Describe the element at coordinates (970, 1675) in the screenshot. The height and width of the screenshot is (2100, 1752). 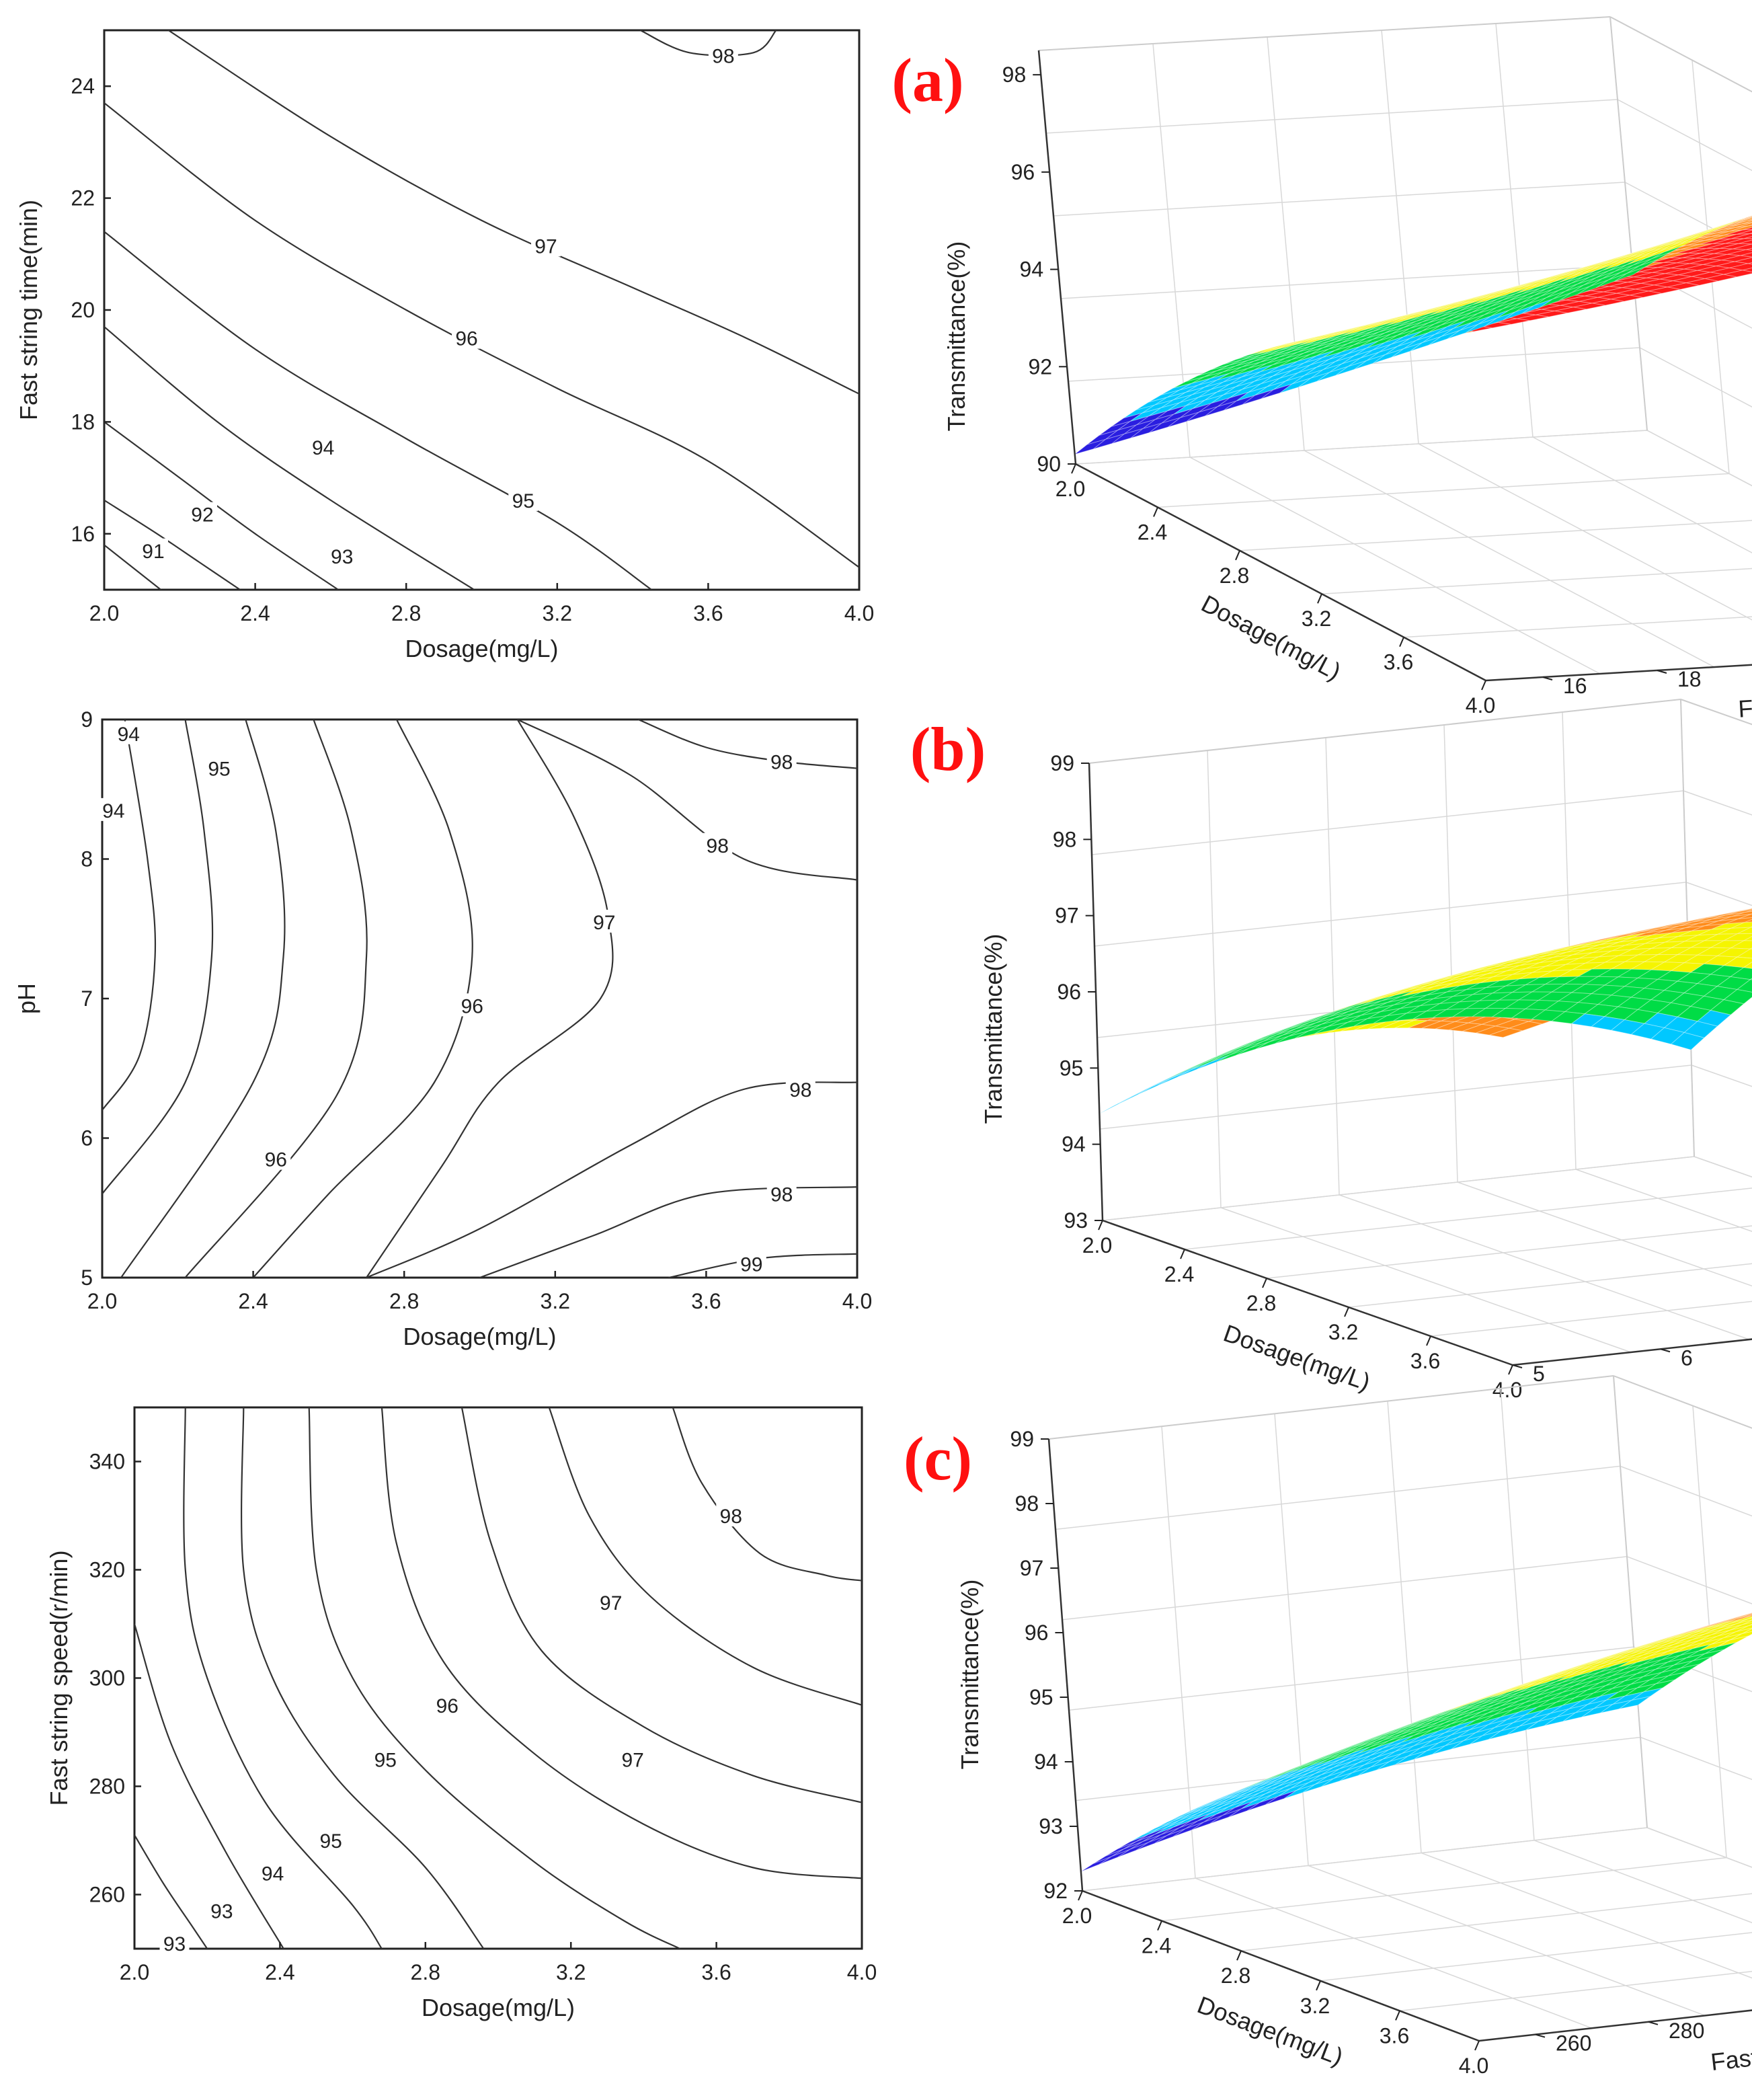
I see `c-surface-z-axis-title: Transmittance(%)` at that location.